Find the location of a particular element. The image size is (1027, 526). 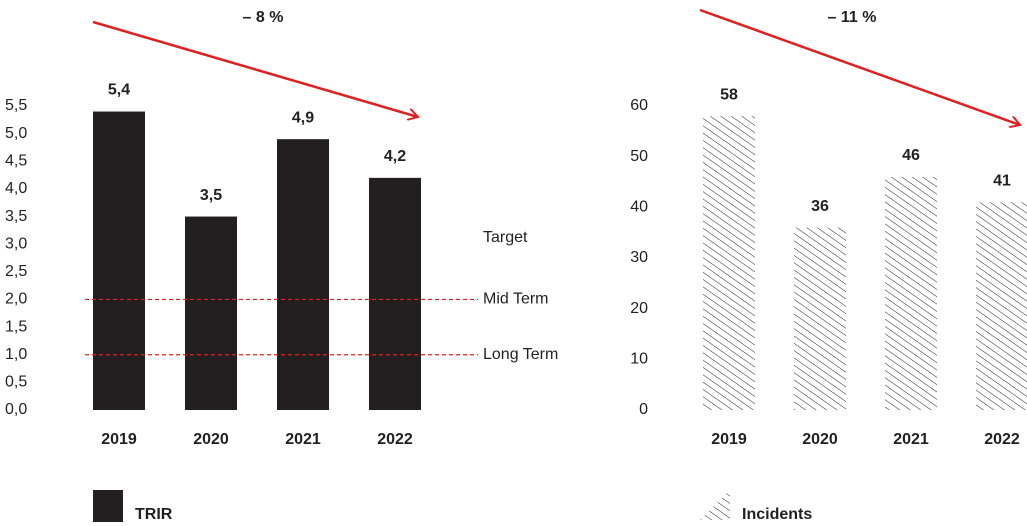

y-tick-label: 1,5 is located at coordinates (16, 326).